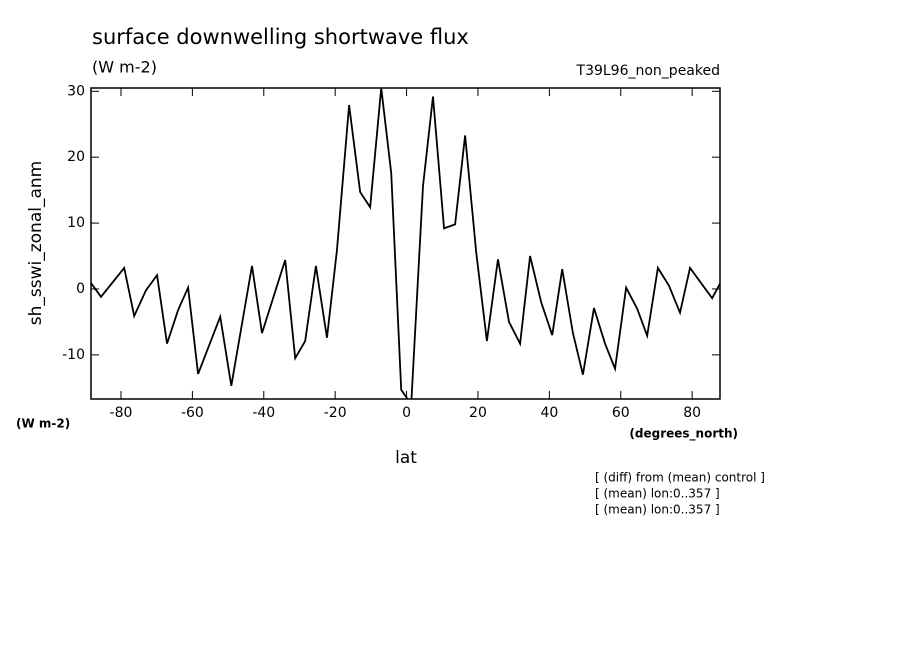  What do you see at coordinates (76, 91) in the screenshot?
I see `y-tick-label: 30` at bounding box center [76, 91].